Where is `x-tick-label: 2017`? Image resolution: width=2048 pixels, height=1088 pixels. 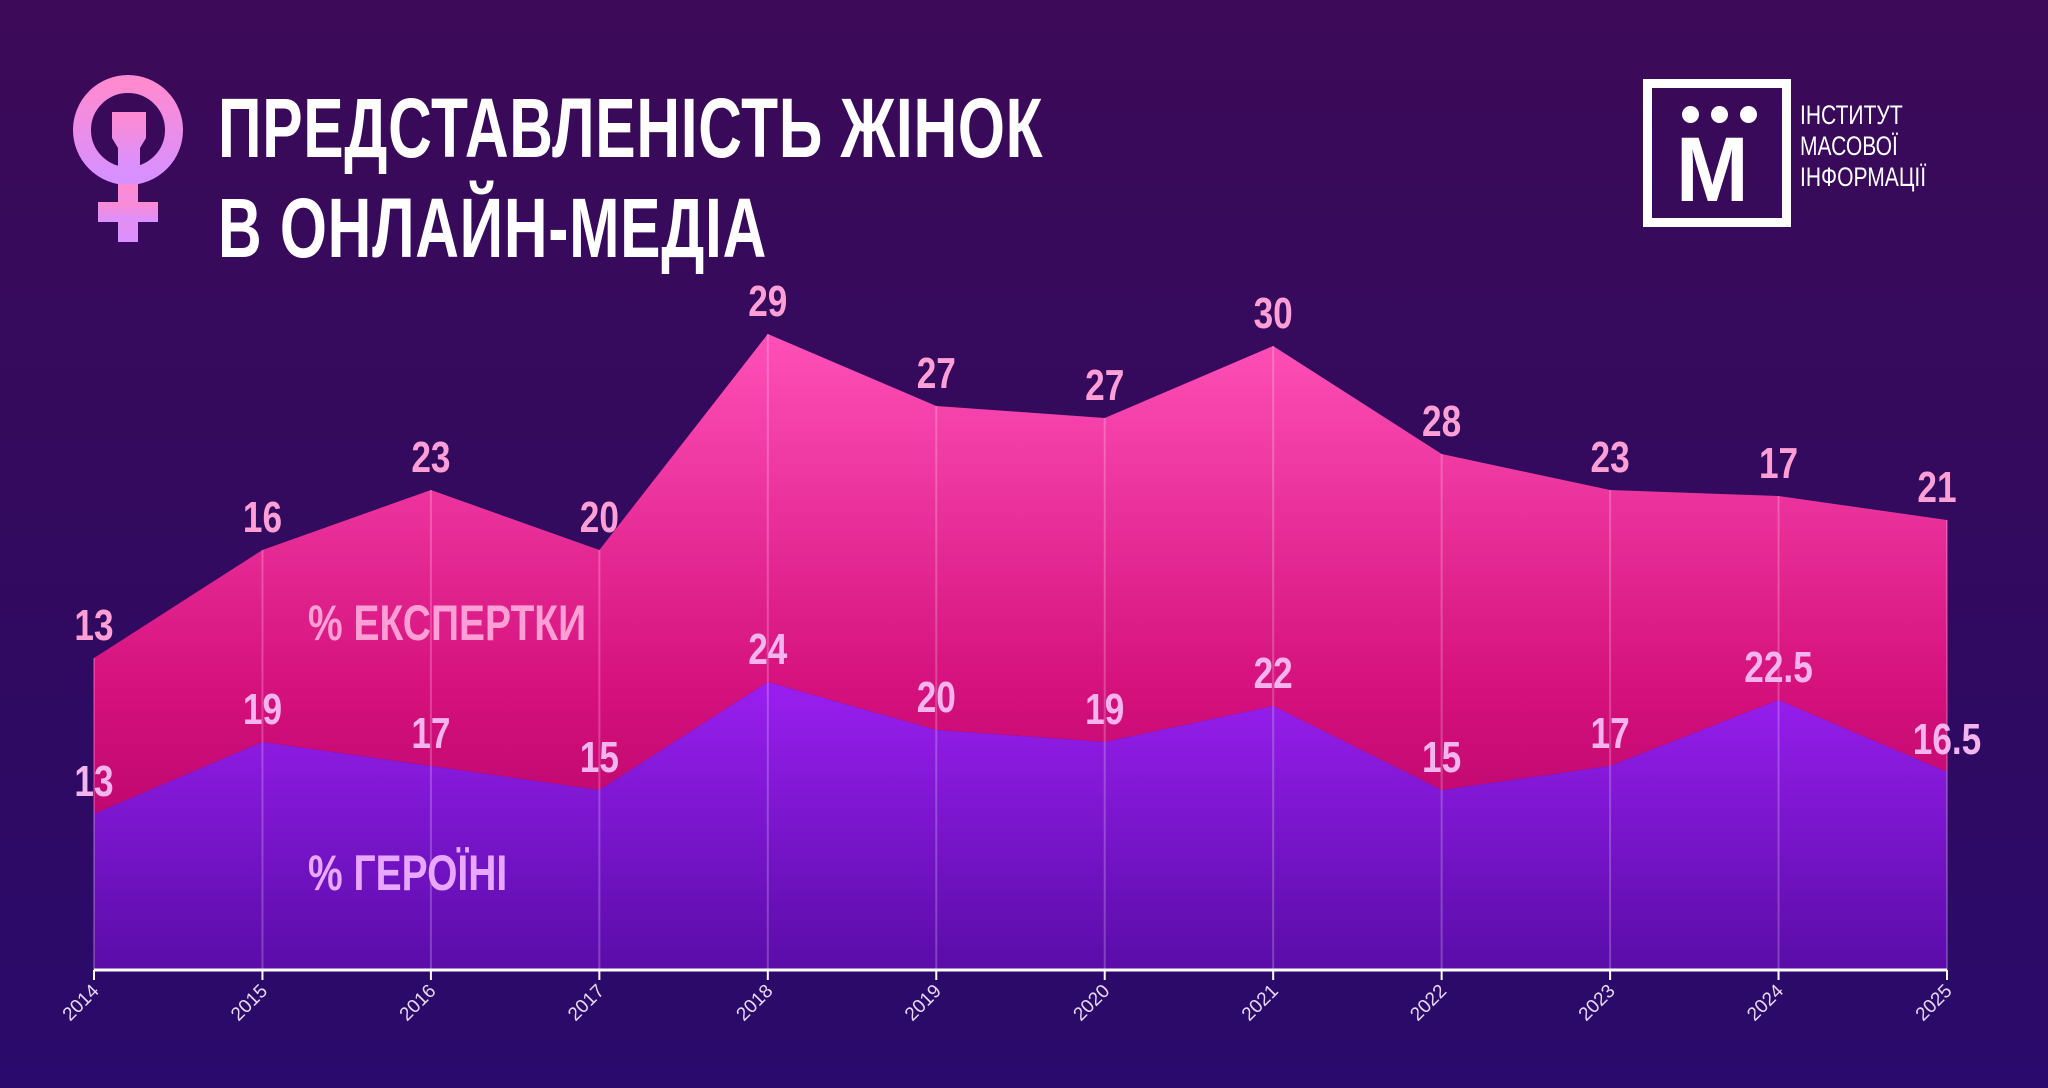 x-tick-label: 2017 is located at coordinates (586, 1003).